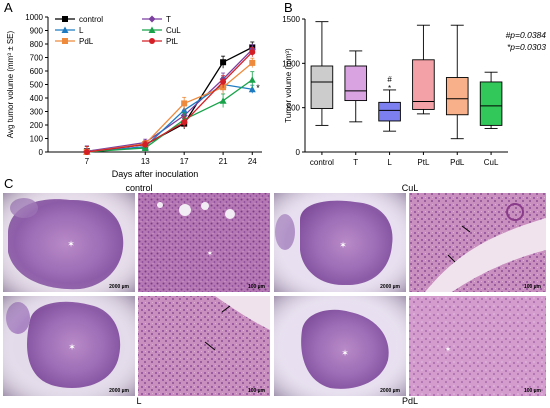  Describe the element at coordinates (389, 79) in the screenshot. I see `significance-mark: #` at that location.